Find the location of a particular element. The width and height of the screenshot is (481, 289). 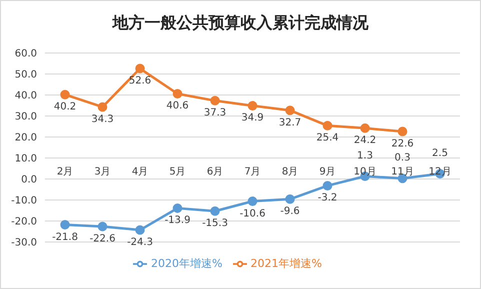

legend-label: 2021年增速% is located at coordinates (286, 263).